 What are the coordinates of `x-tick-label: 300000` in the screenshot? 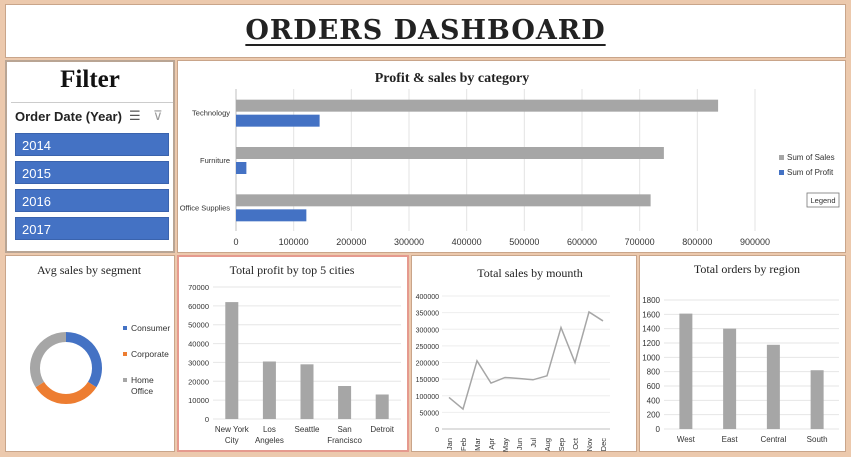 It's located at (409, 242).